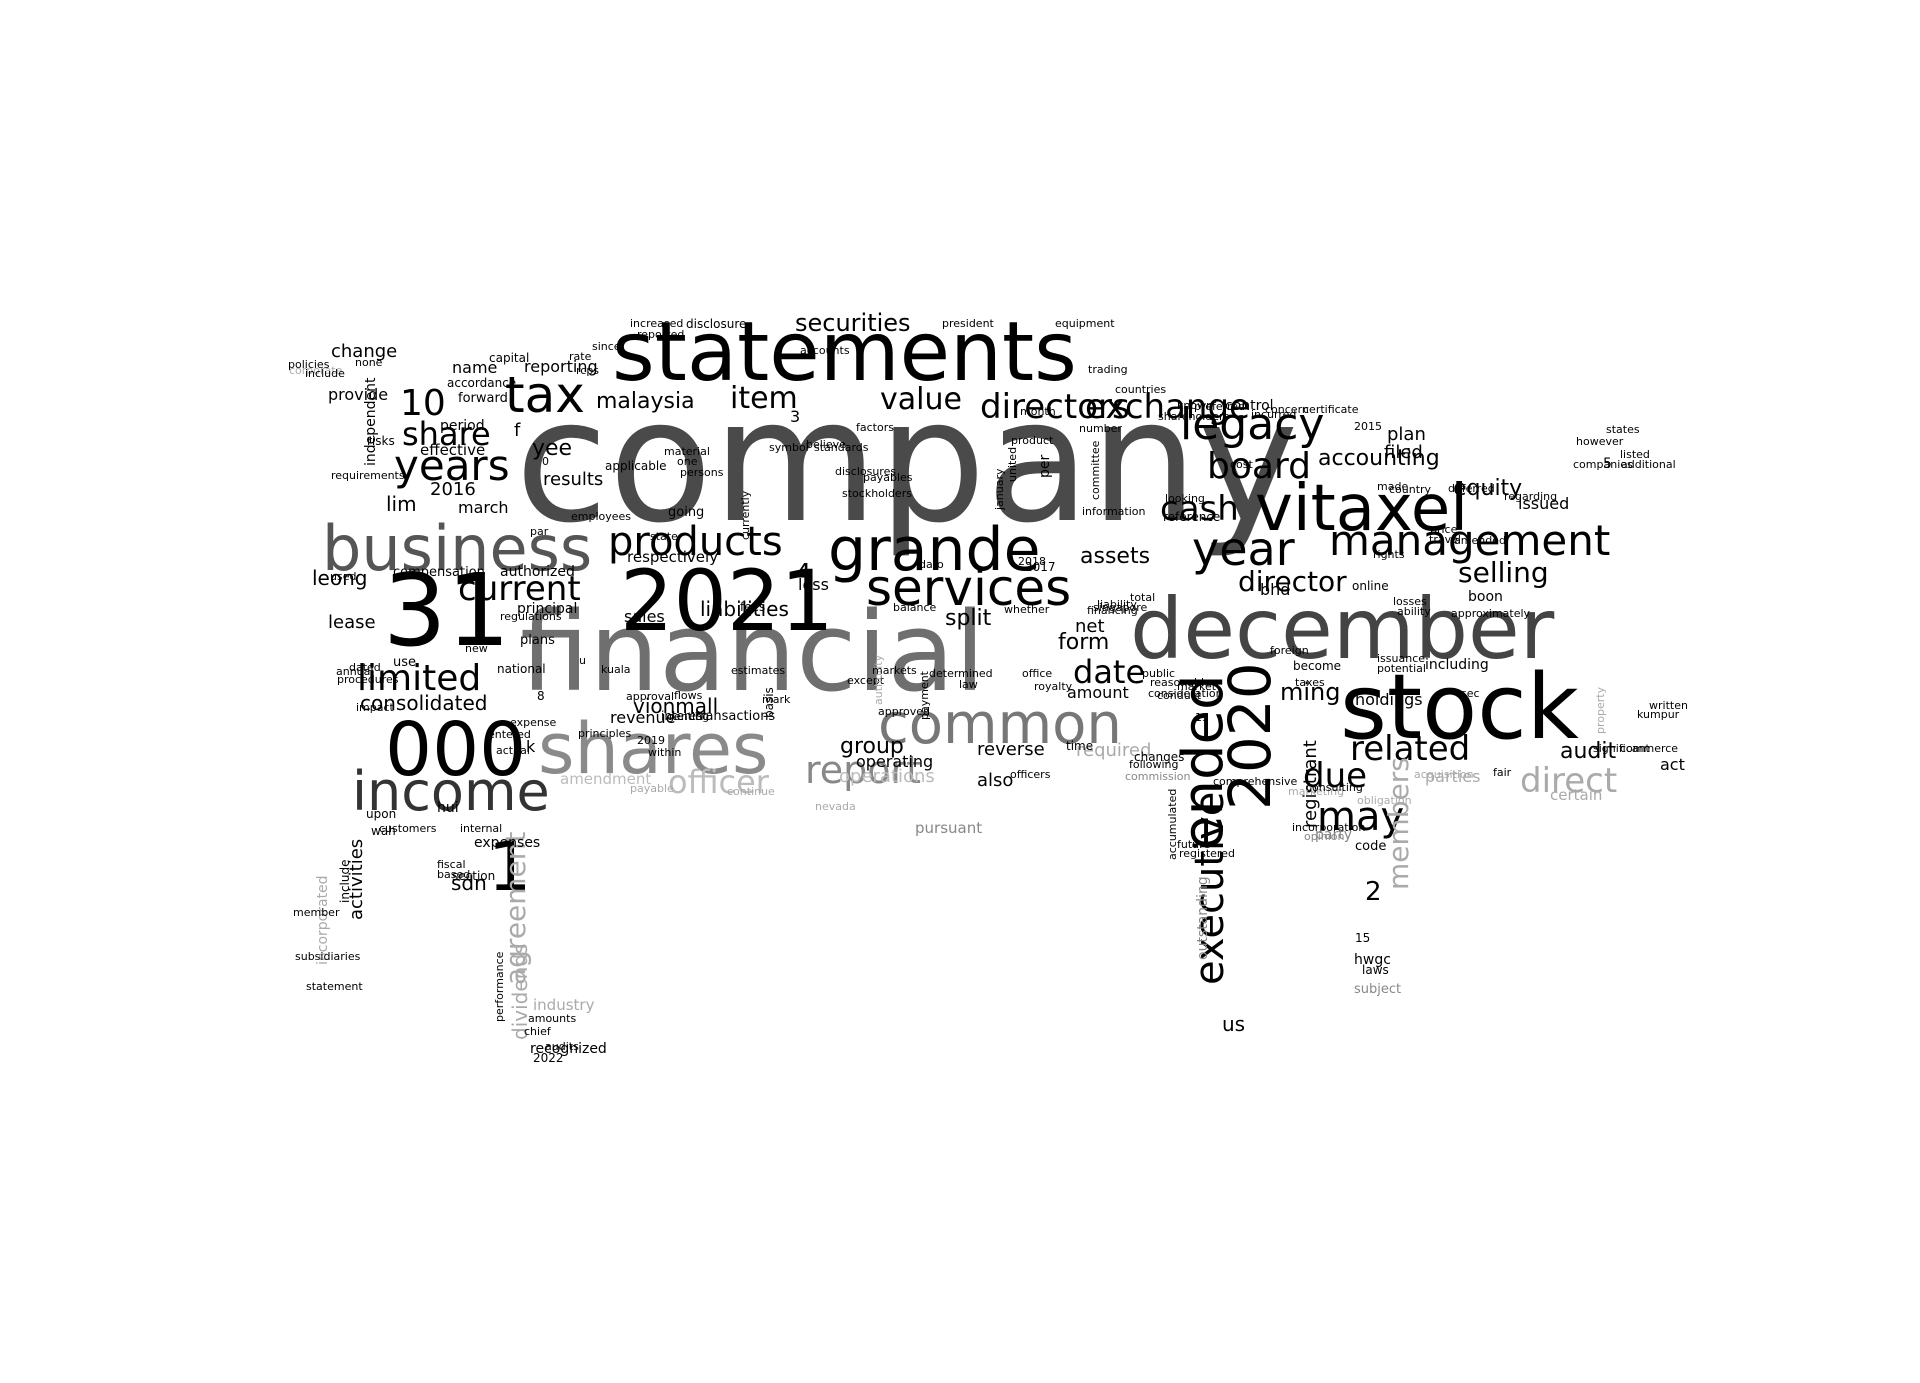 Image resolution: width=1920 pixels, height=1383 pixels. Describe the element at coordinates (562, 1046) in the screenshot. I see `word-cloud-term: audits` at that location.